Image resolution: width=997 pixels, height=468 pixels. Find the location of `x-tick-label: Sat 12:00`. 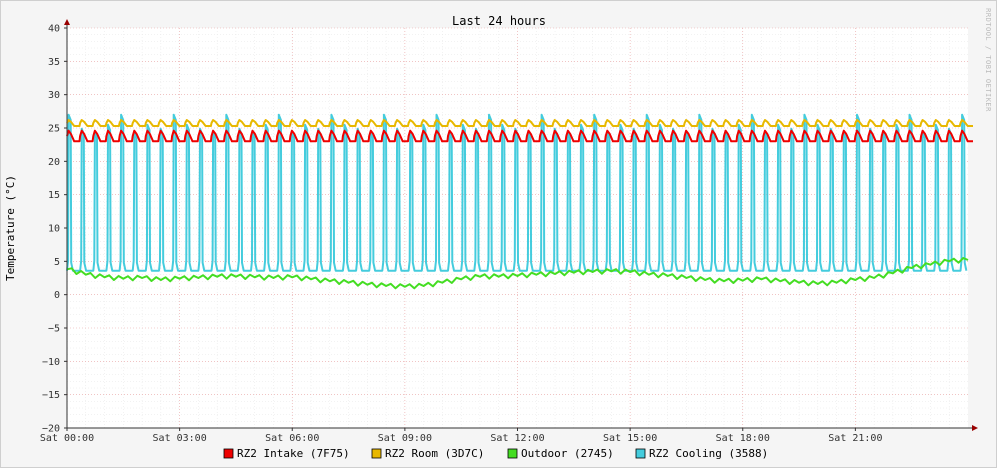

x-tick-label: Sat 12:00 is located at coordinates (517, 438).